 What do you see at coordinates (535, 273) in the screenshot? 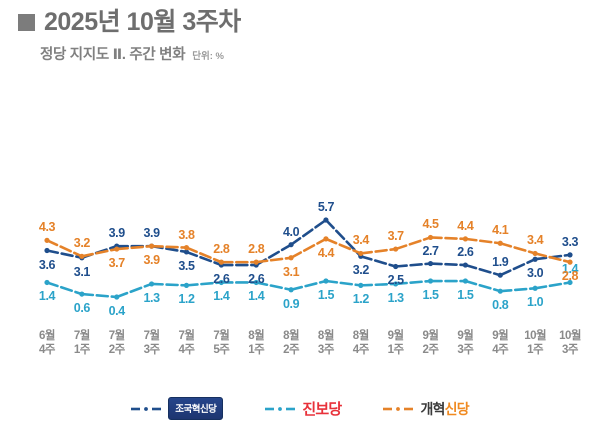
I see `value-label: 3.0` at bounding box center [535, 273].